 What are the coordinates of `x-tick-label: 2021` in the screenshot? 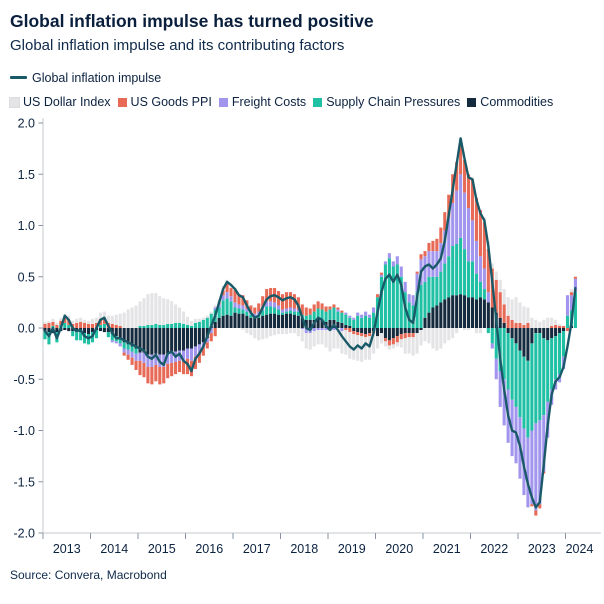 It's located at (447, 549).